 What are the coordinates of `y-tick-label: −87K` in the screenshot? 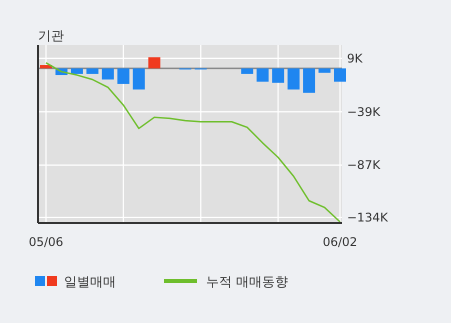 It's located at (364, 165).